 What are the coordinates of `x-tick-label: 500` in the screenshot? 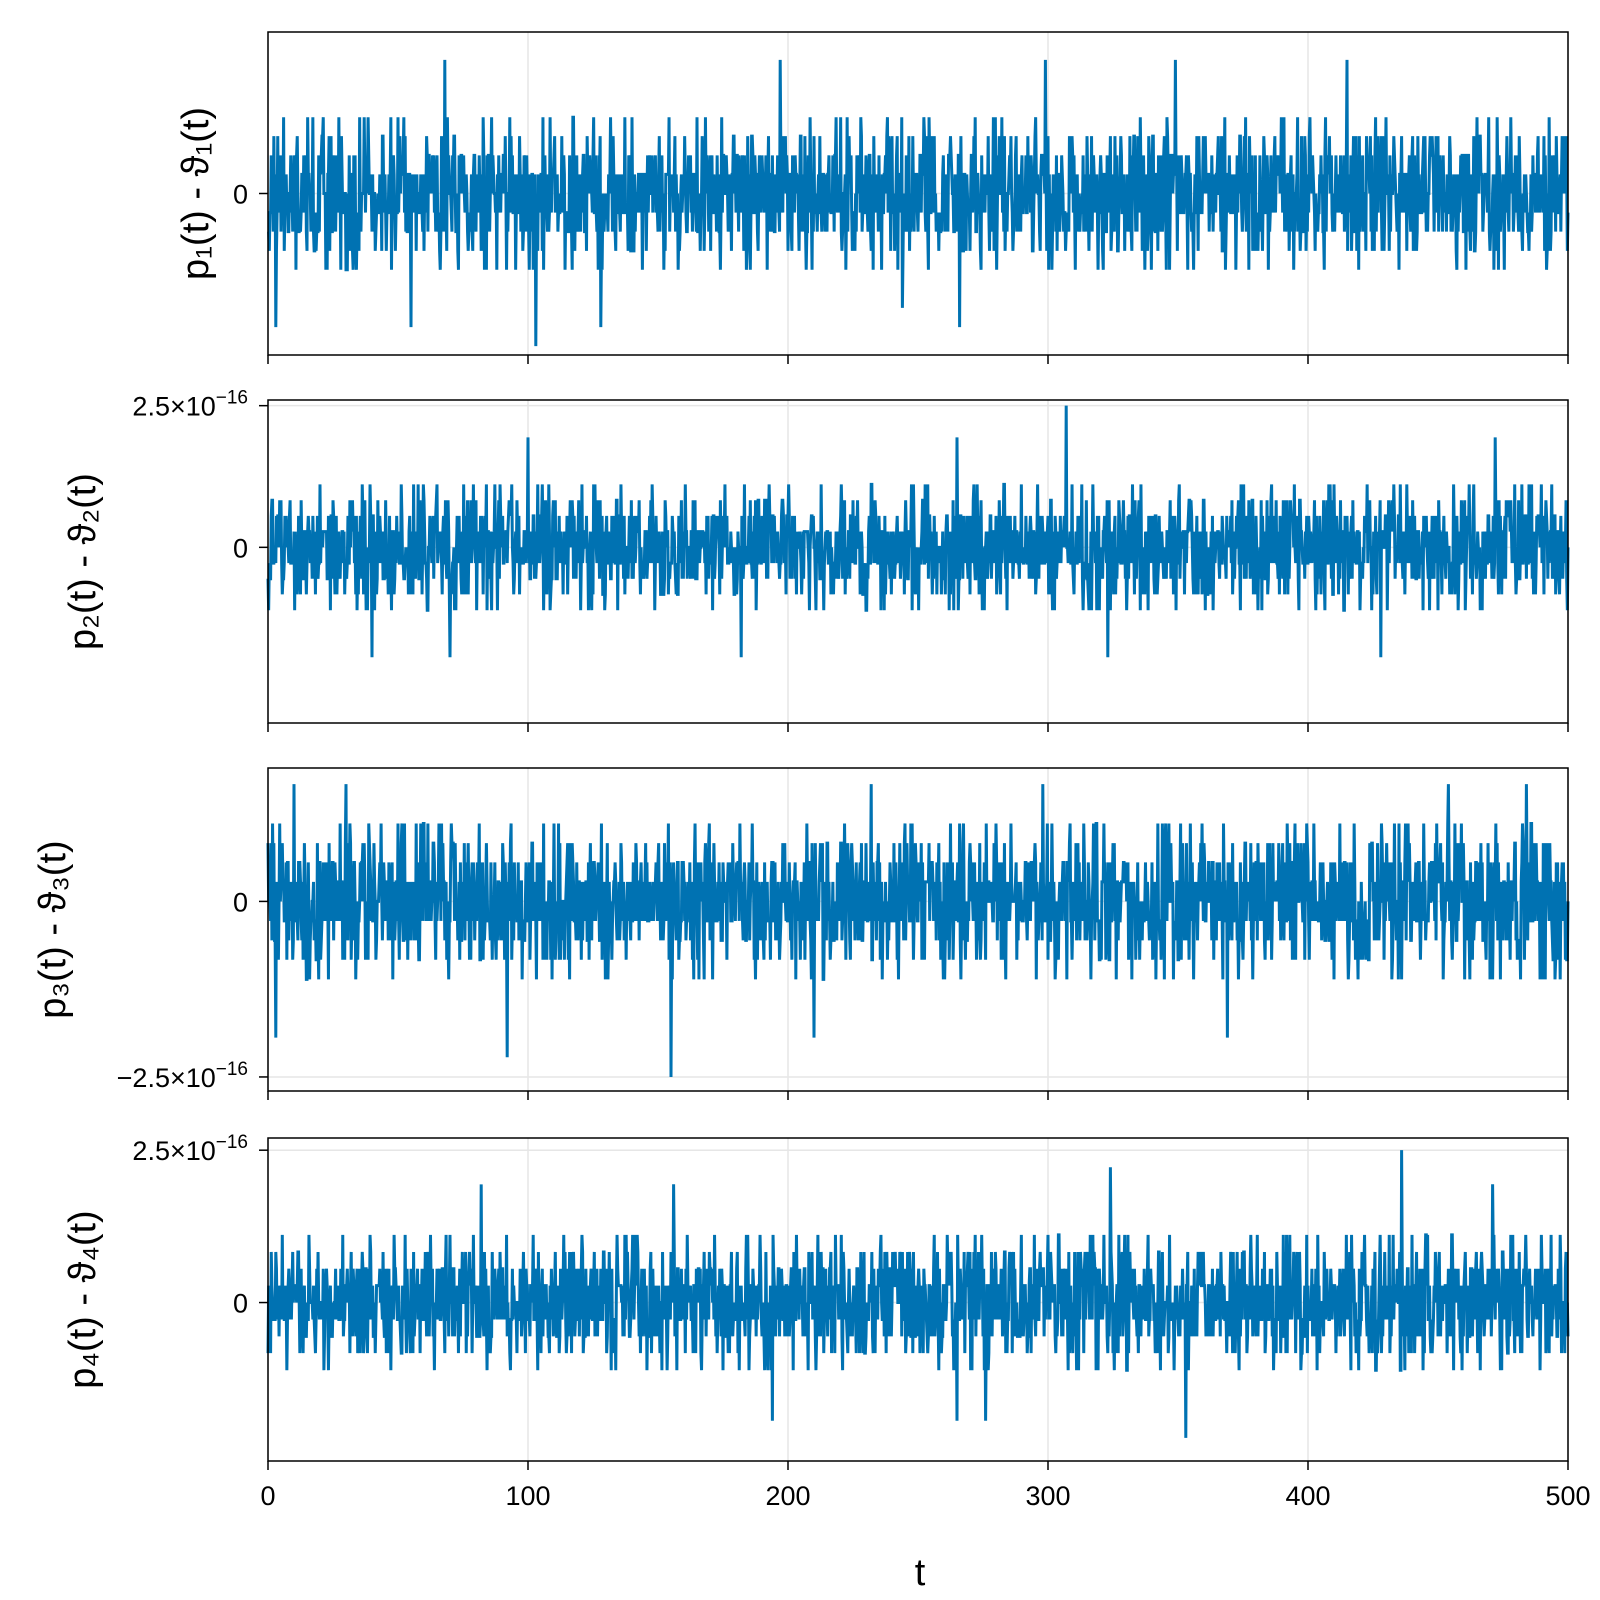 It's located at (1567, 1496).